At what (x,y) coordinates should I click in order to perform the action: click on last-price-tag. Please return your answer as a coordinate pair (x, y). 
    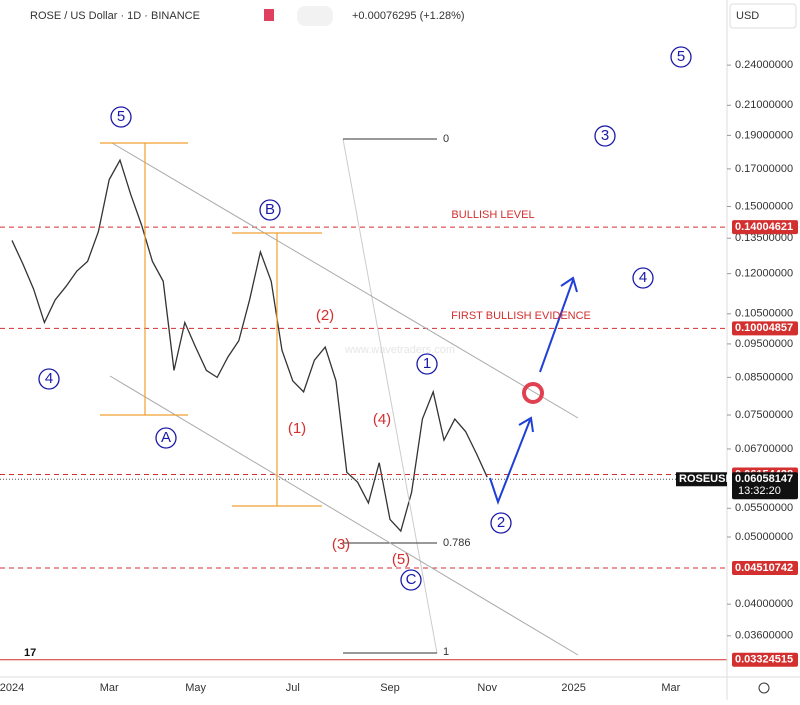
    Looking at the image, I should click on (765, 486).